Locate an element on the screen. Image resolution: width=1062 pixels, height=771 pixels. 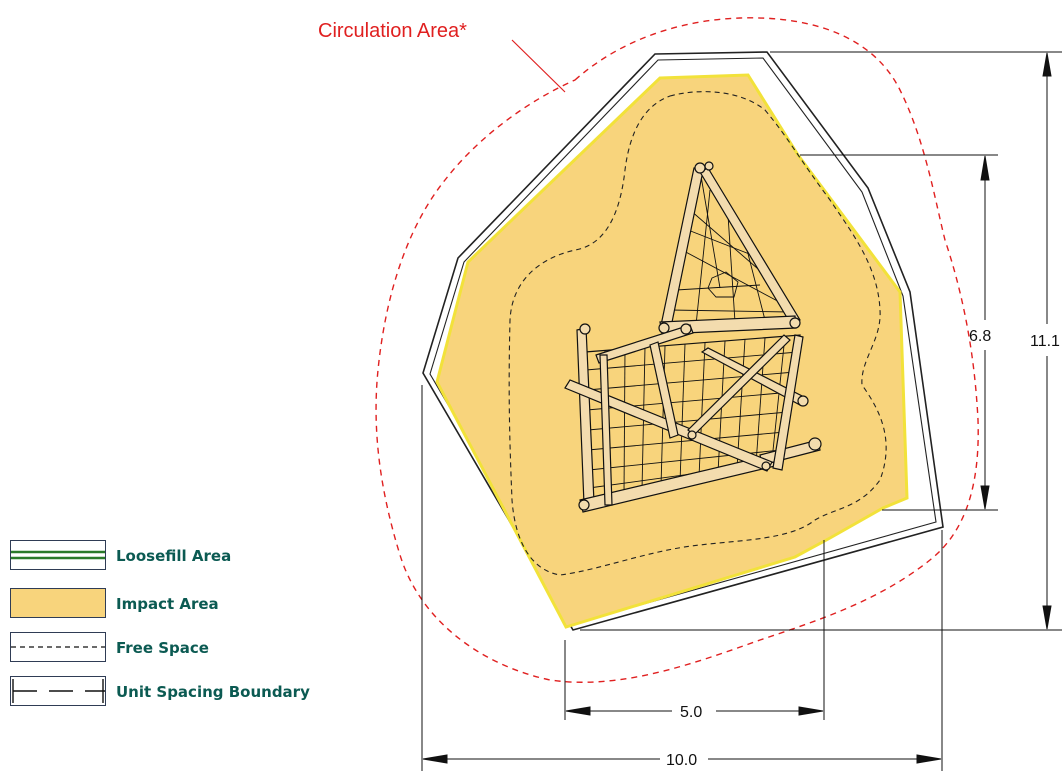
legend-label-loosefill: Loosefill Area is located at coordinates (174, 556).